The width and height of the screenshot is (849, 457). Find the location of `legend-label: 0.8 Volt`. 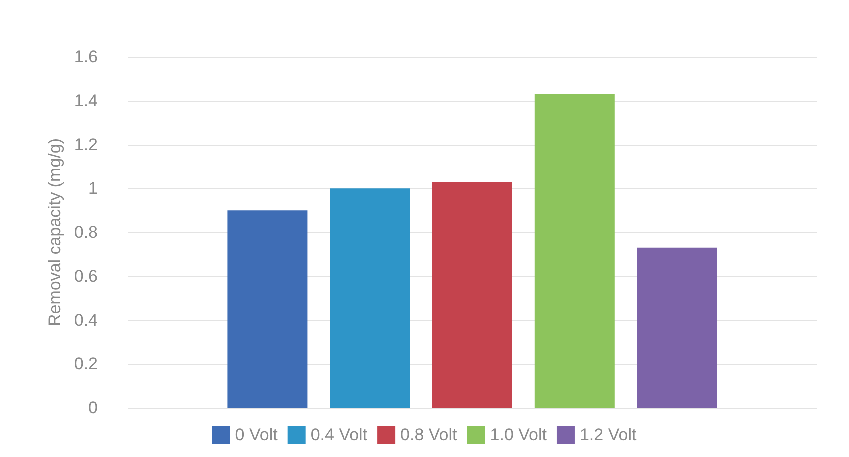

legend-label: 0.8 Volt is located at coordinates (429, 435).